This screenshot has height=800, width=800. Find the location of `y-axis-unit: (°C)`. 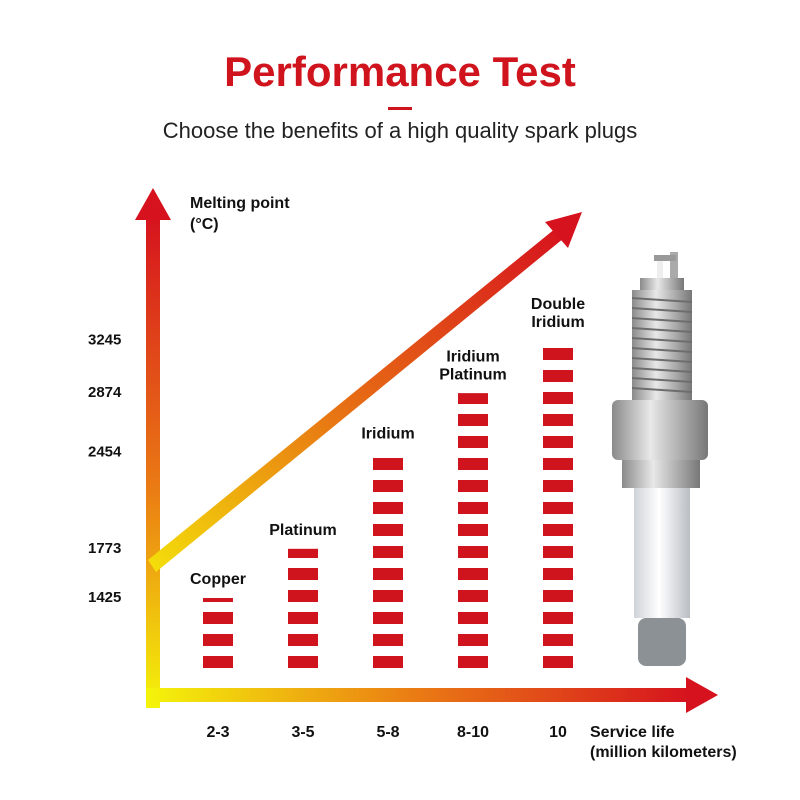

y-axis-unit: (°C) is located at coordinates (204, 224).